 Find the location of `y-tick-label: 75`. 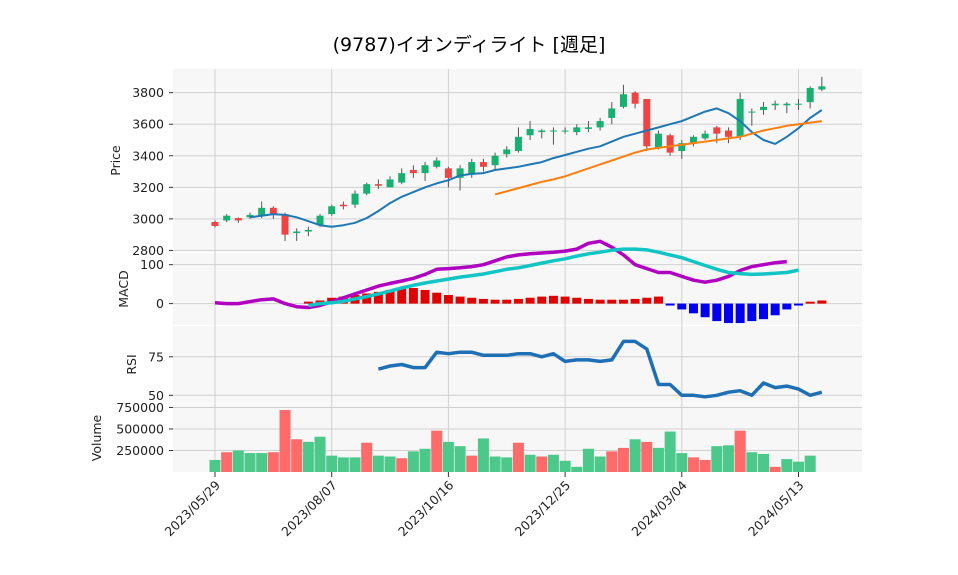

y-tick-label: 75 is located at coordinates (156, 356).